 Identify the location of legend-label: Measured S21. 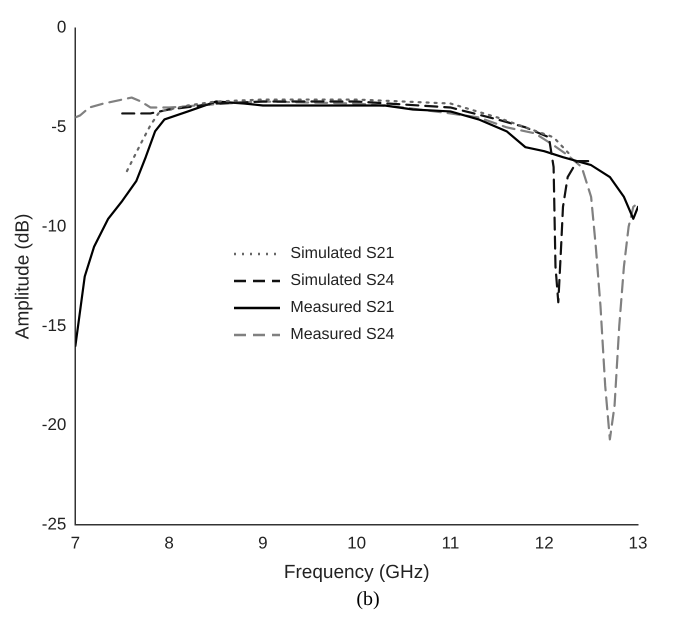
(342, 308).